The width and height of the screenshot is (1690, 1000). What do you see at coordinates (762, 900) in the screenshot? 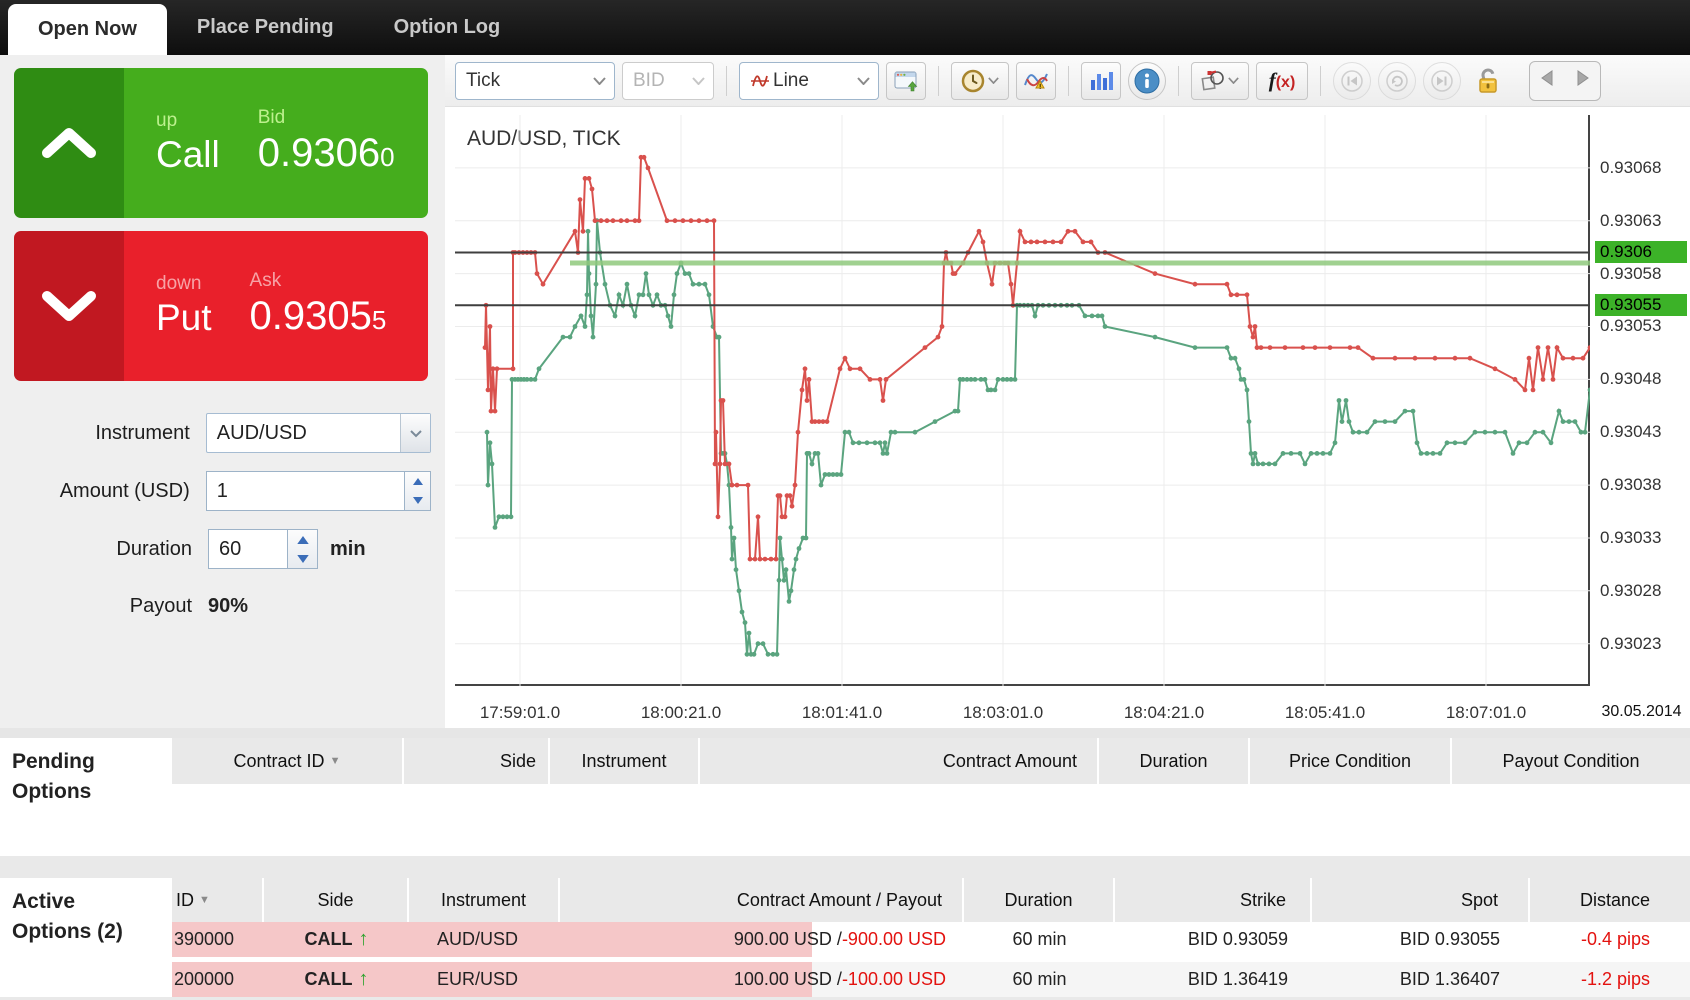
I see `col-amount-payout: Contract Amount / Payout` at bounding box center [762, 900].